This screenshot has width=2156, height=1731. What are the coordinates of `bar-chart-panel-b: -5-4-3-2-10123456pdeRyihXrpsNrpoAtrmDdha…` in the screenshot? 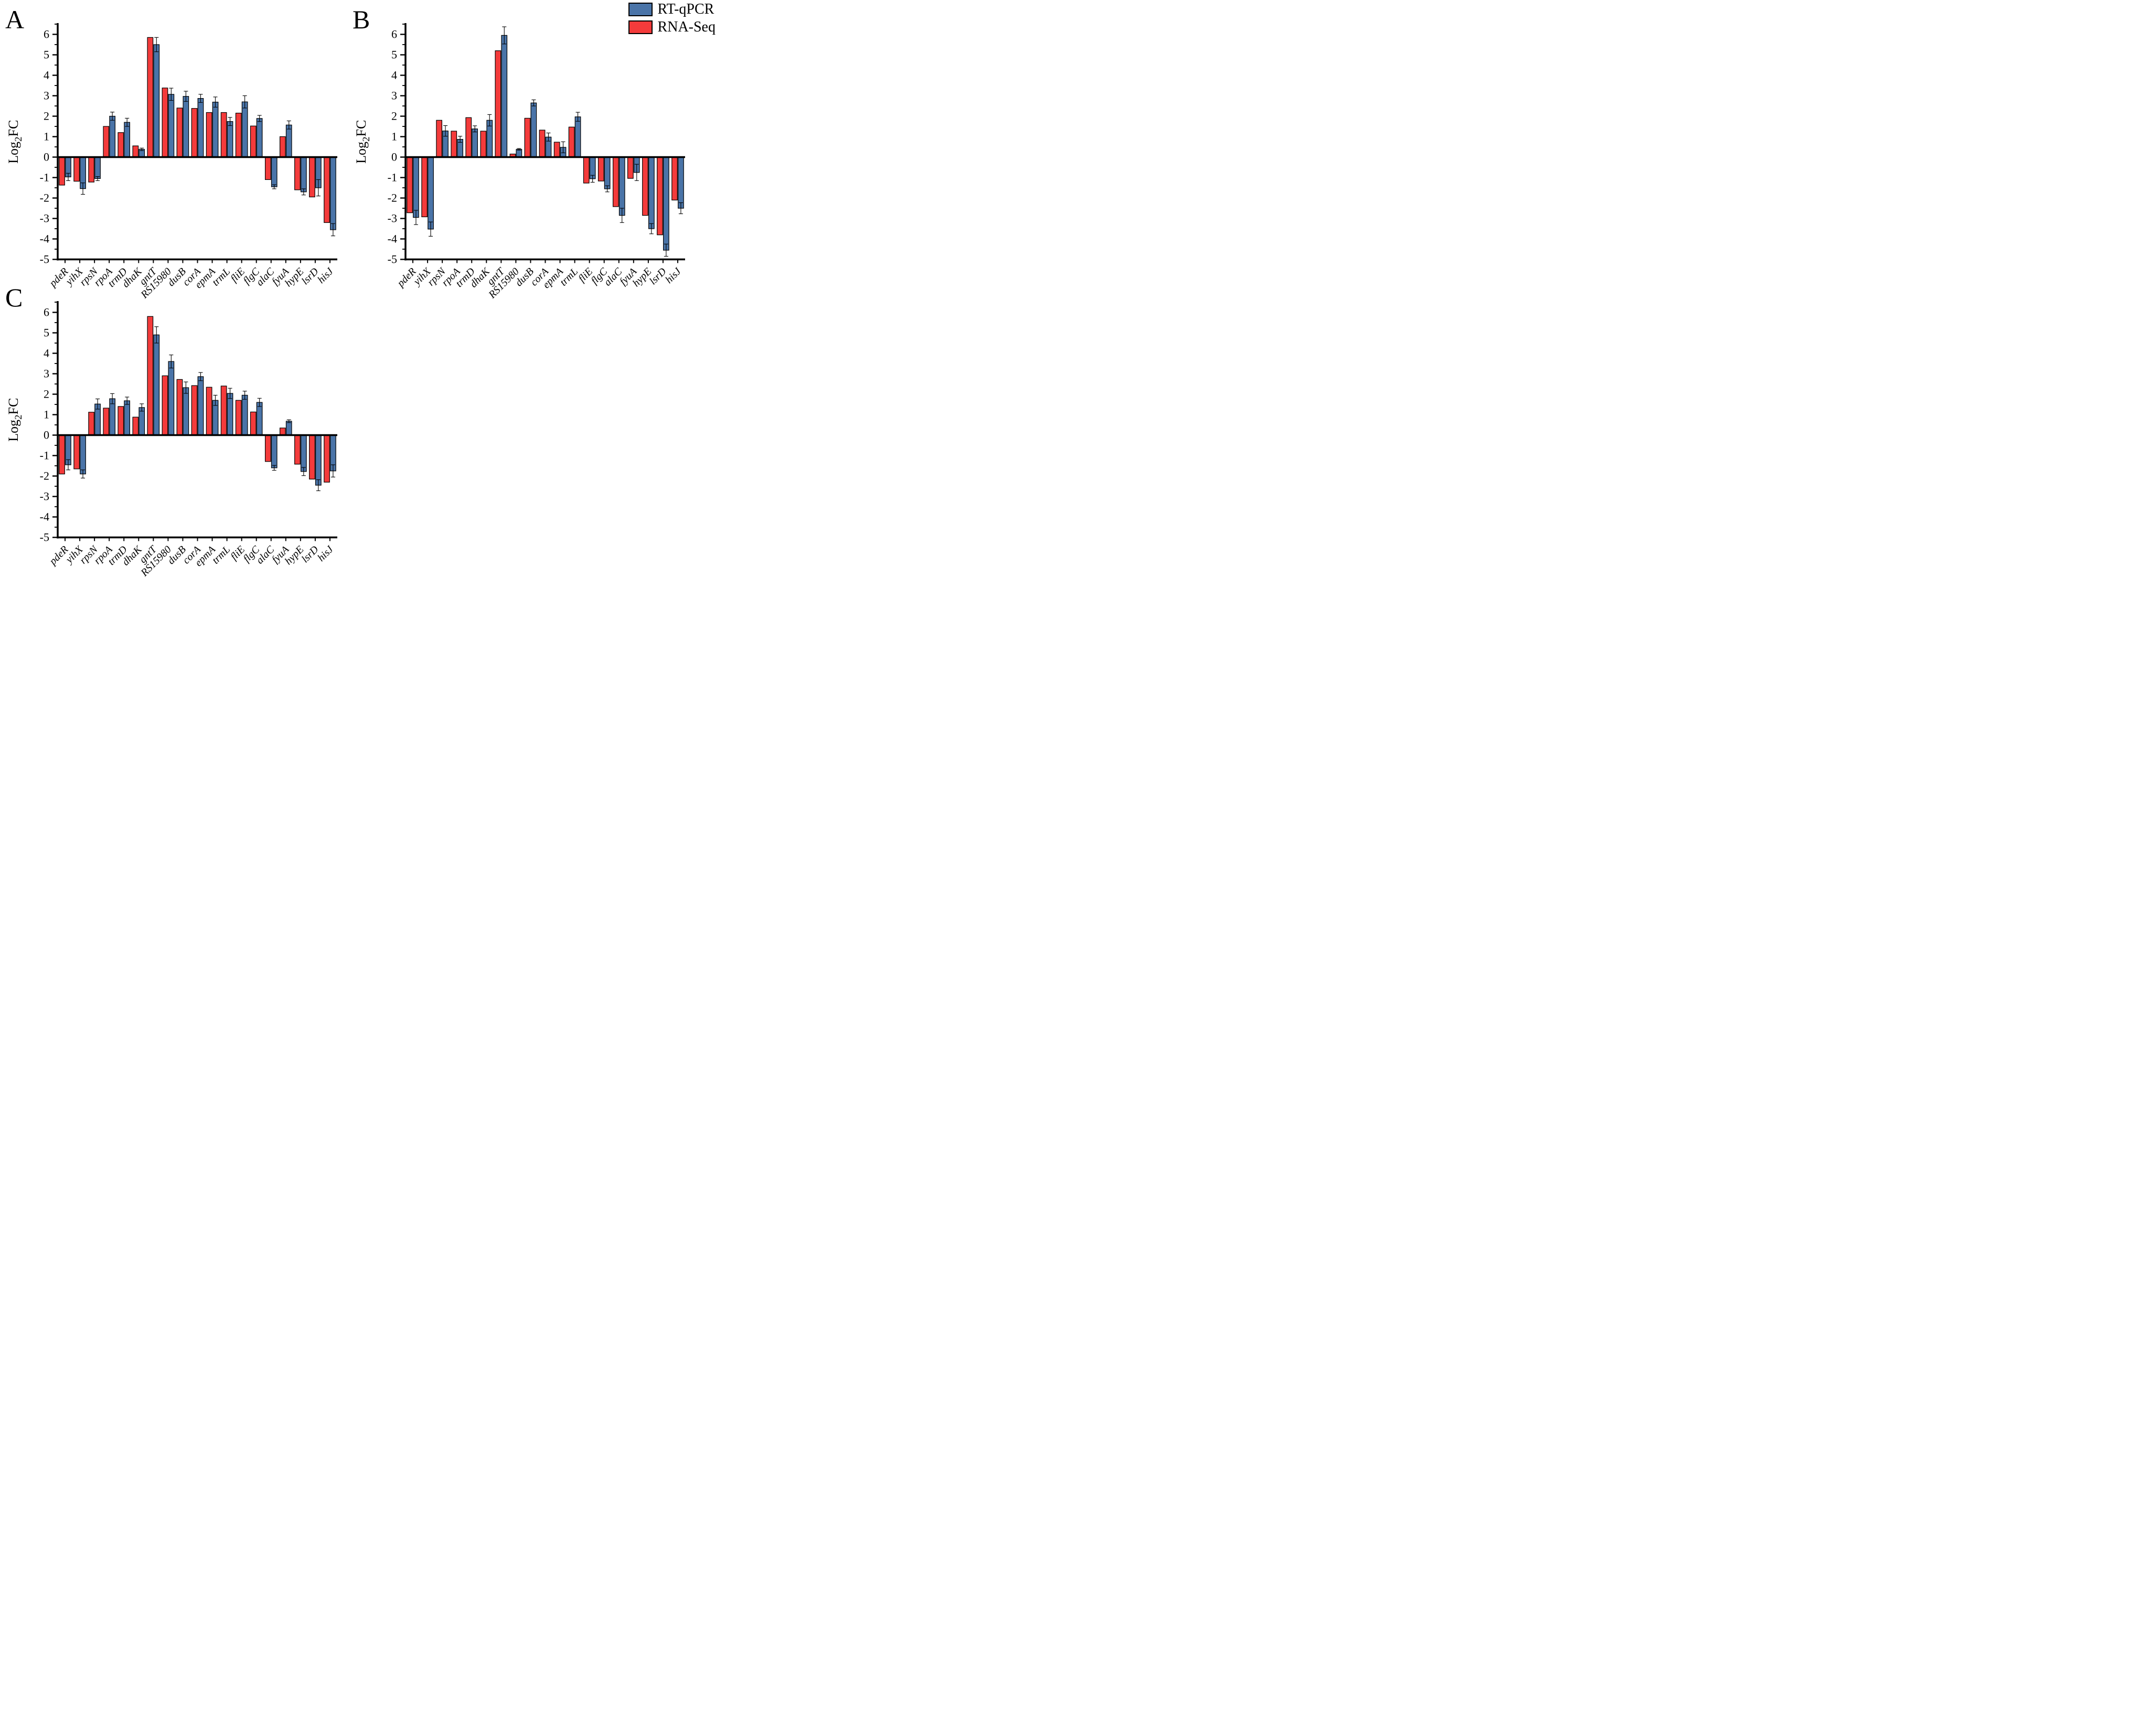 It's located at (519, 162).